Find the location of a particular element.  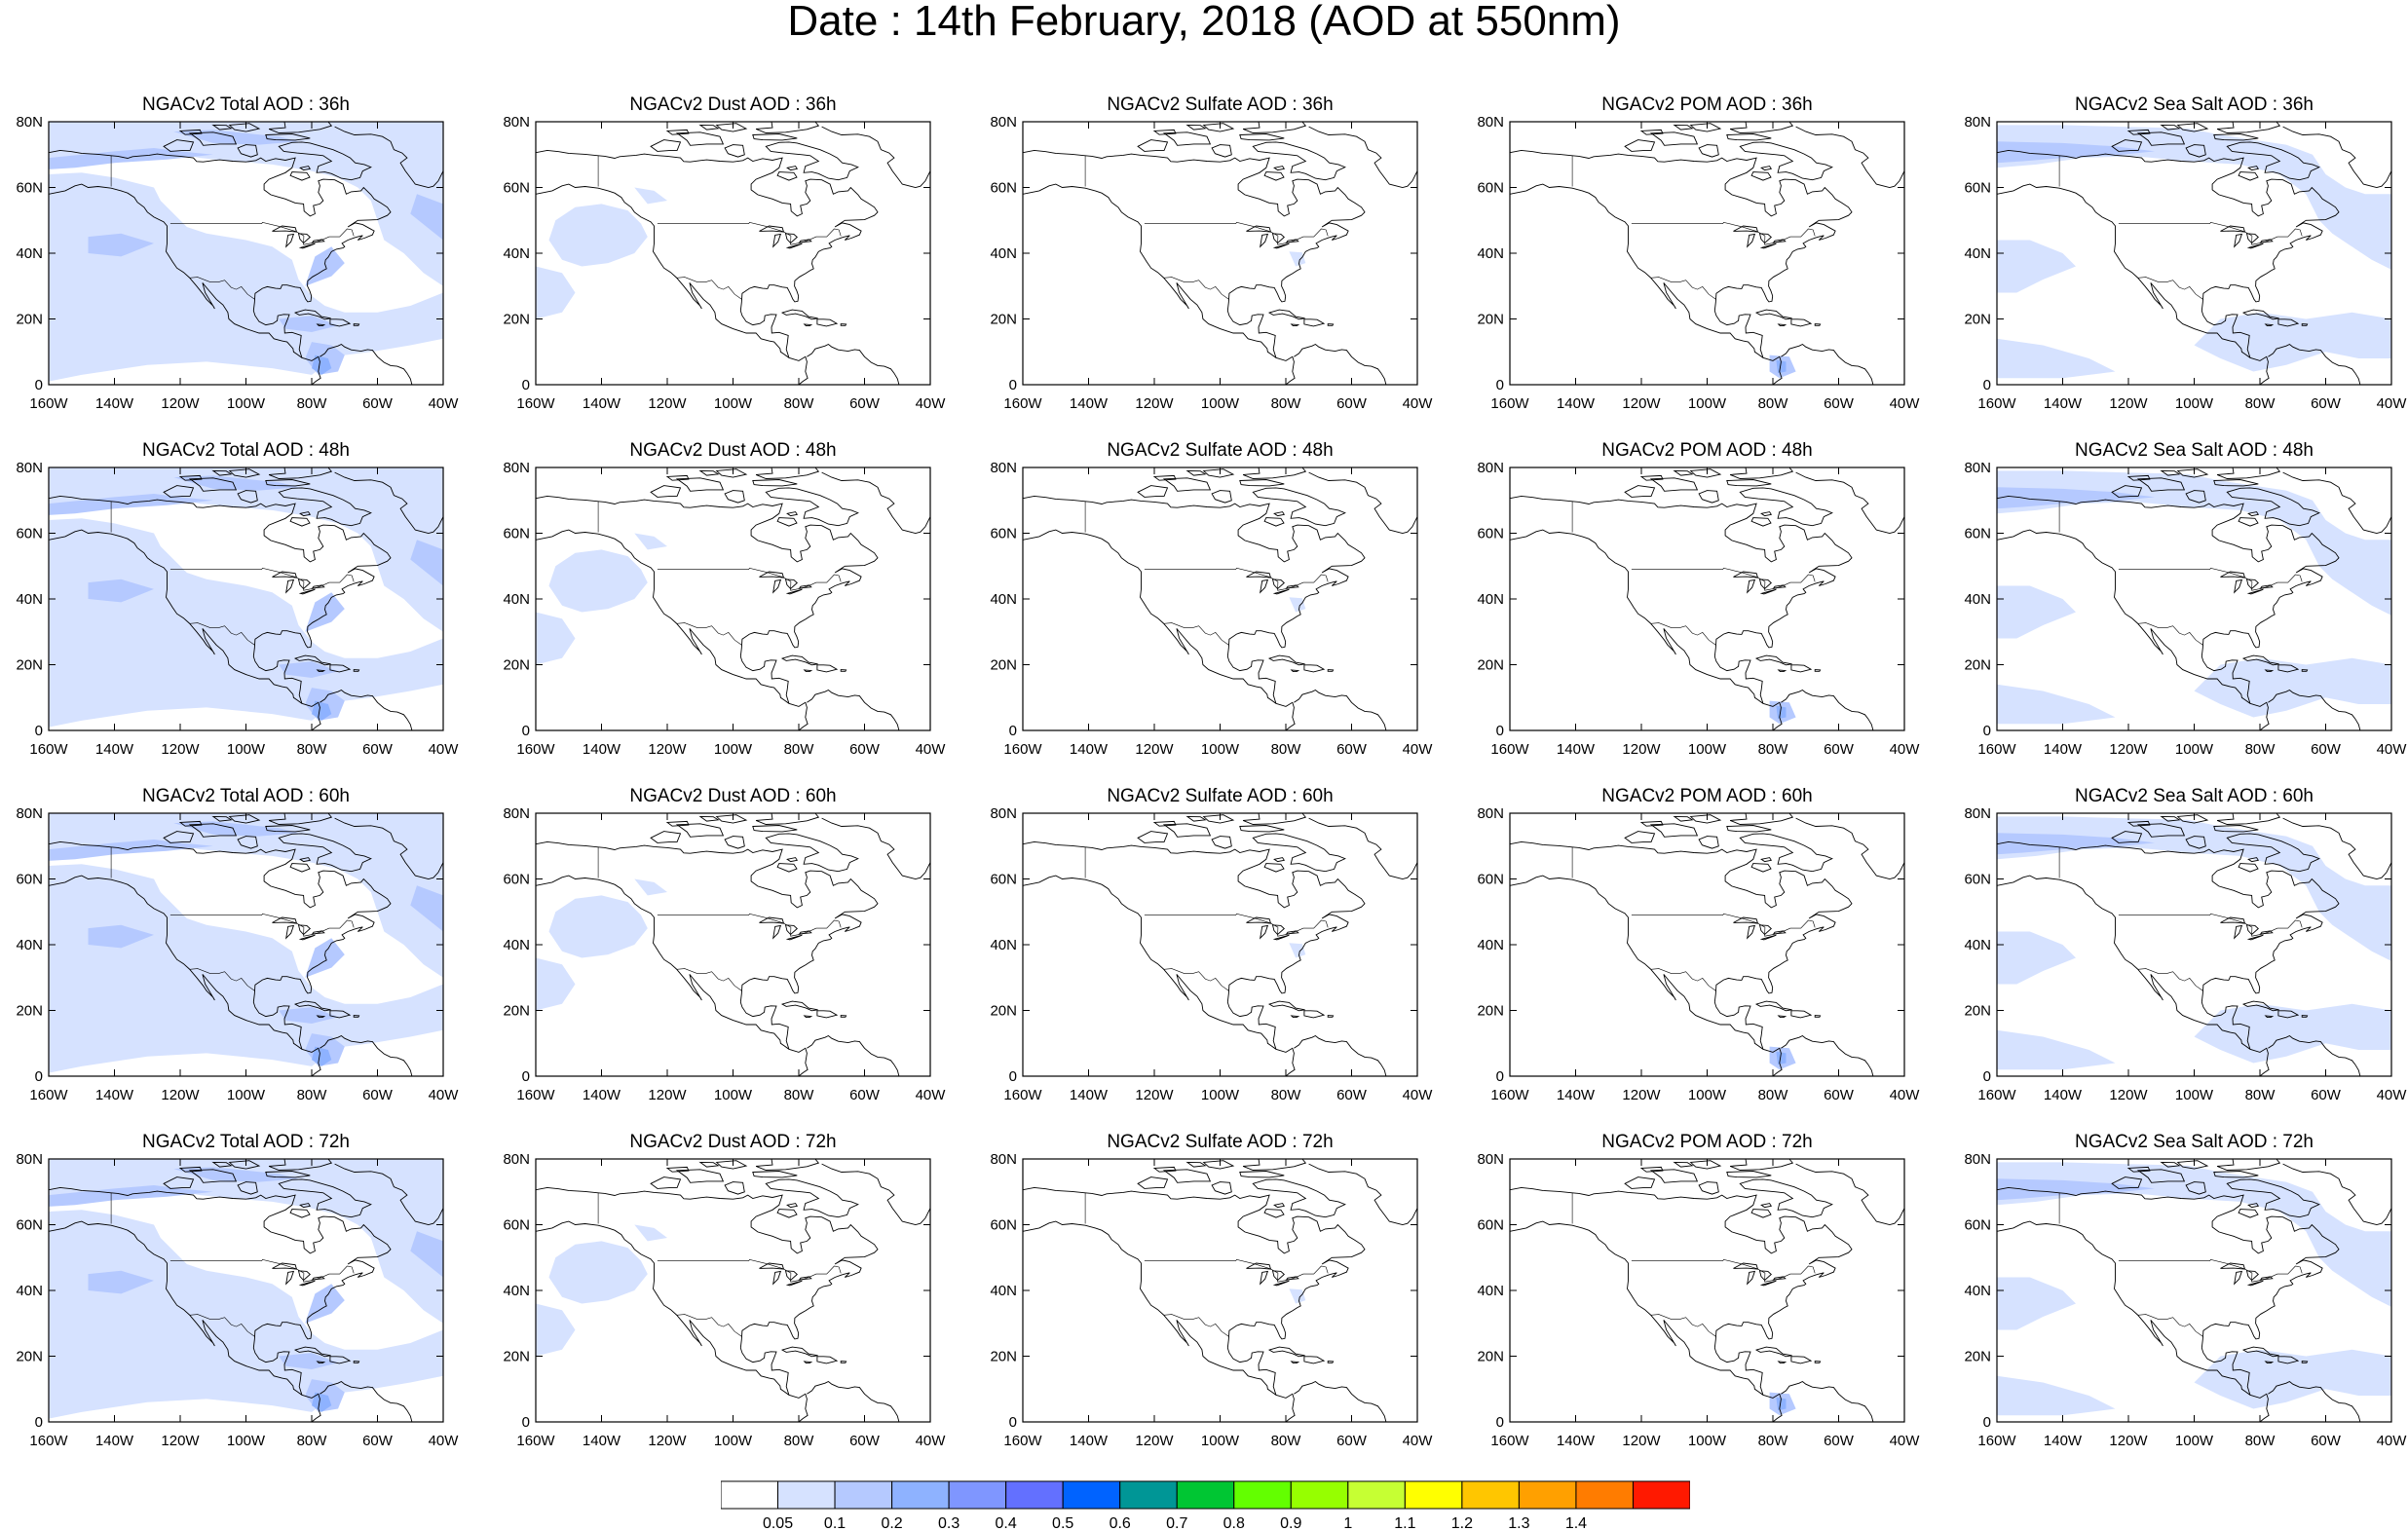

lon-tick-label: 140W is located at coordinates (602, 1441).